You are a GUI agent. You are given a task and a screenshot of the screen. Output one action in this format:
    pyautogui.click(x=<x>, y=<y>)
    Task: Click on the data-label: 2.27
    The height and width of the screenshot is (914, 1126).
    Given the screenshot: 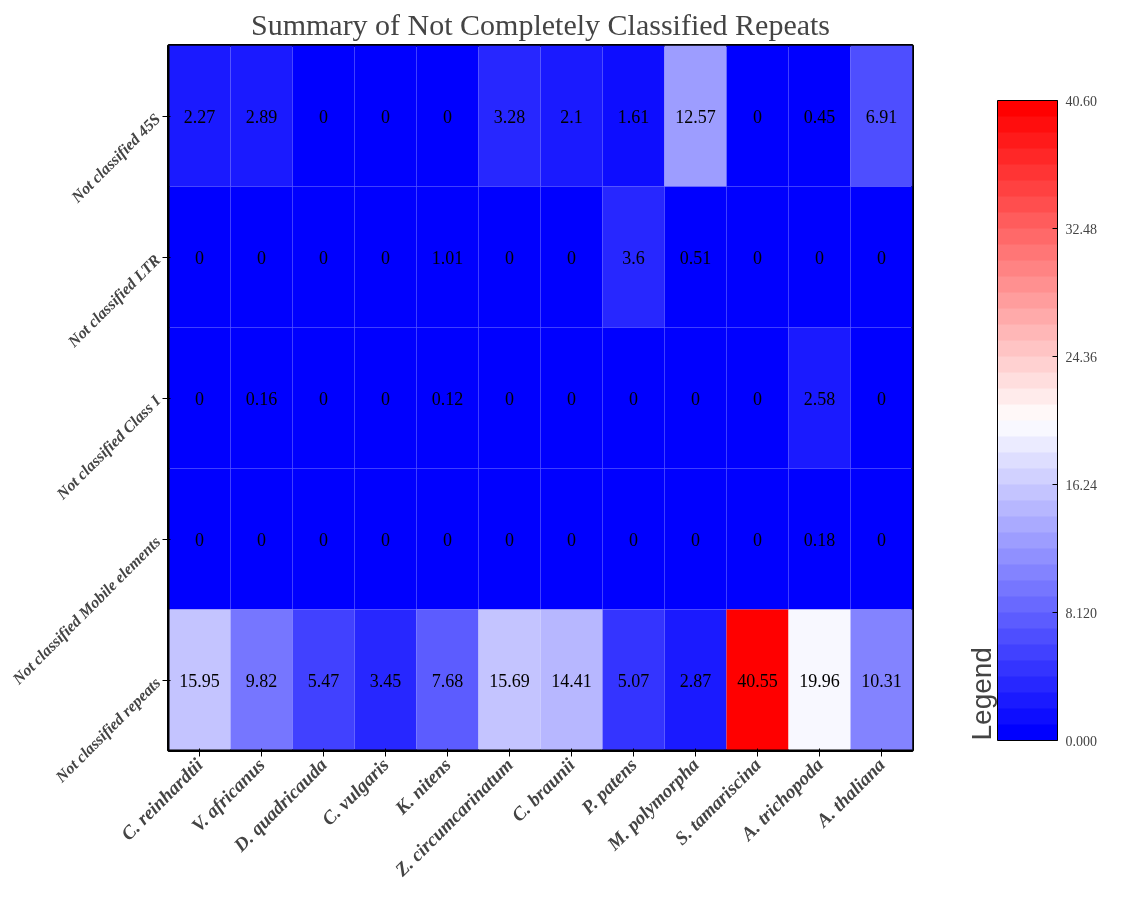 What is the action you would take?
    pyautogui.click(x=199, y=116)
    